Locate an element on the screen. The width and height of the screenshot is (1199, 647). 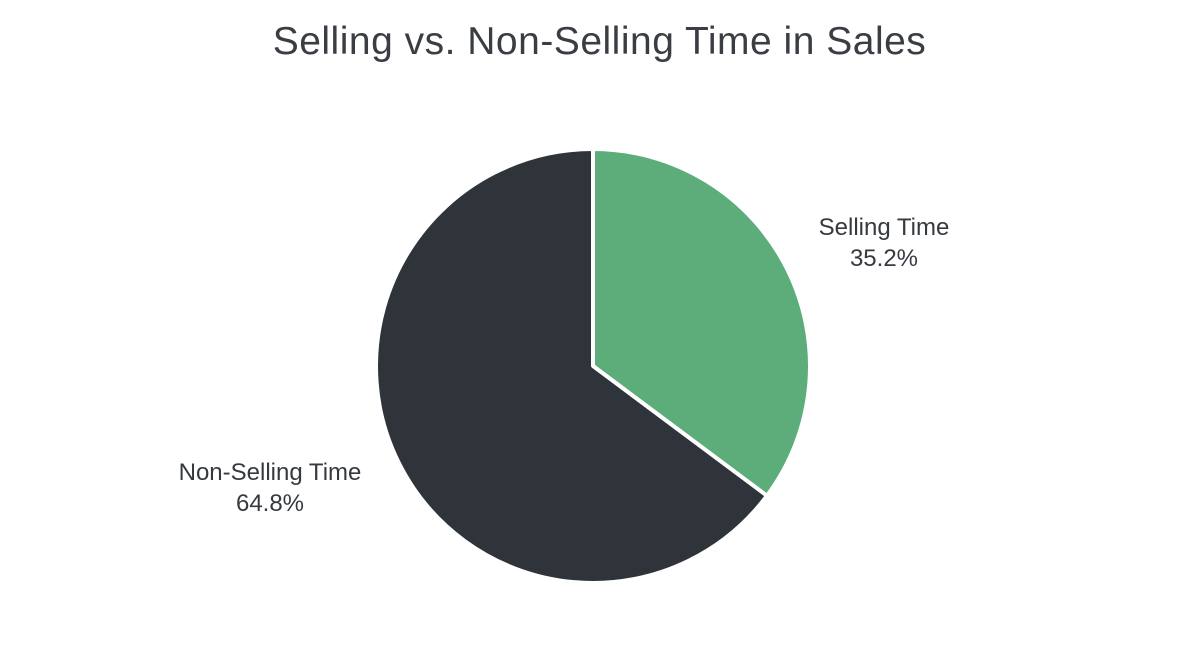
slice-label-percent: 64.8% is located at coordinates (270, 503).